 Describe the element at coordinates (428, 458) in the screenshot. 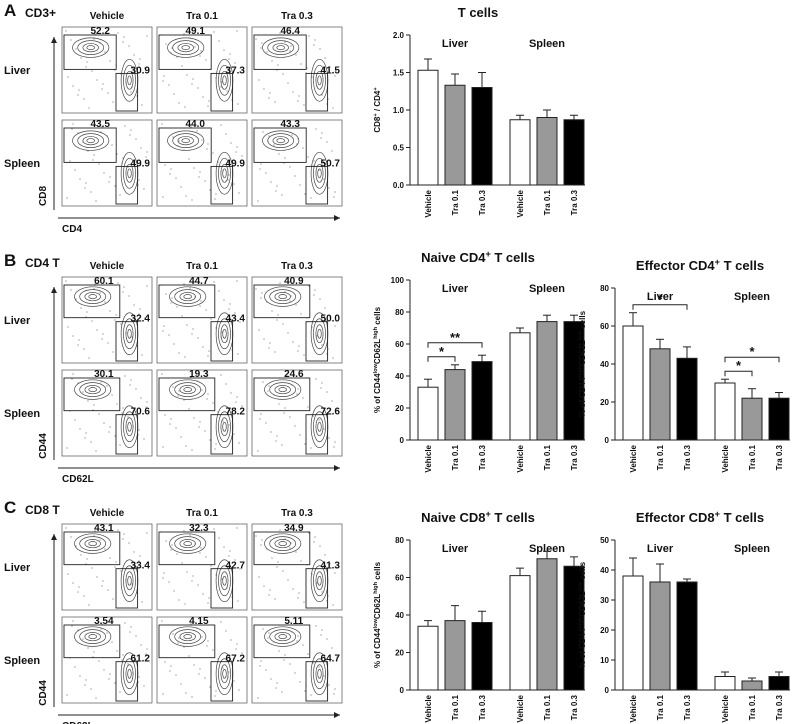

I see `x-tick-label: Vehicle` at that location.